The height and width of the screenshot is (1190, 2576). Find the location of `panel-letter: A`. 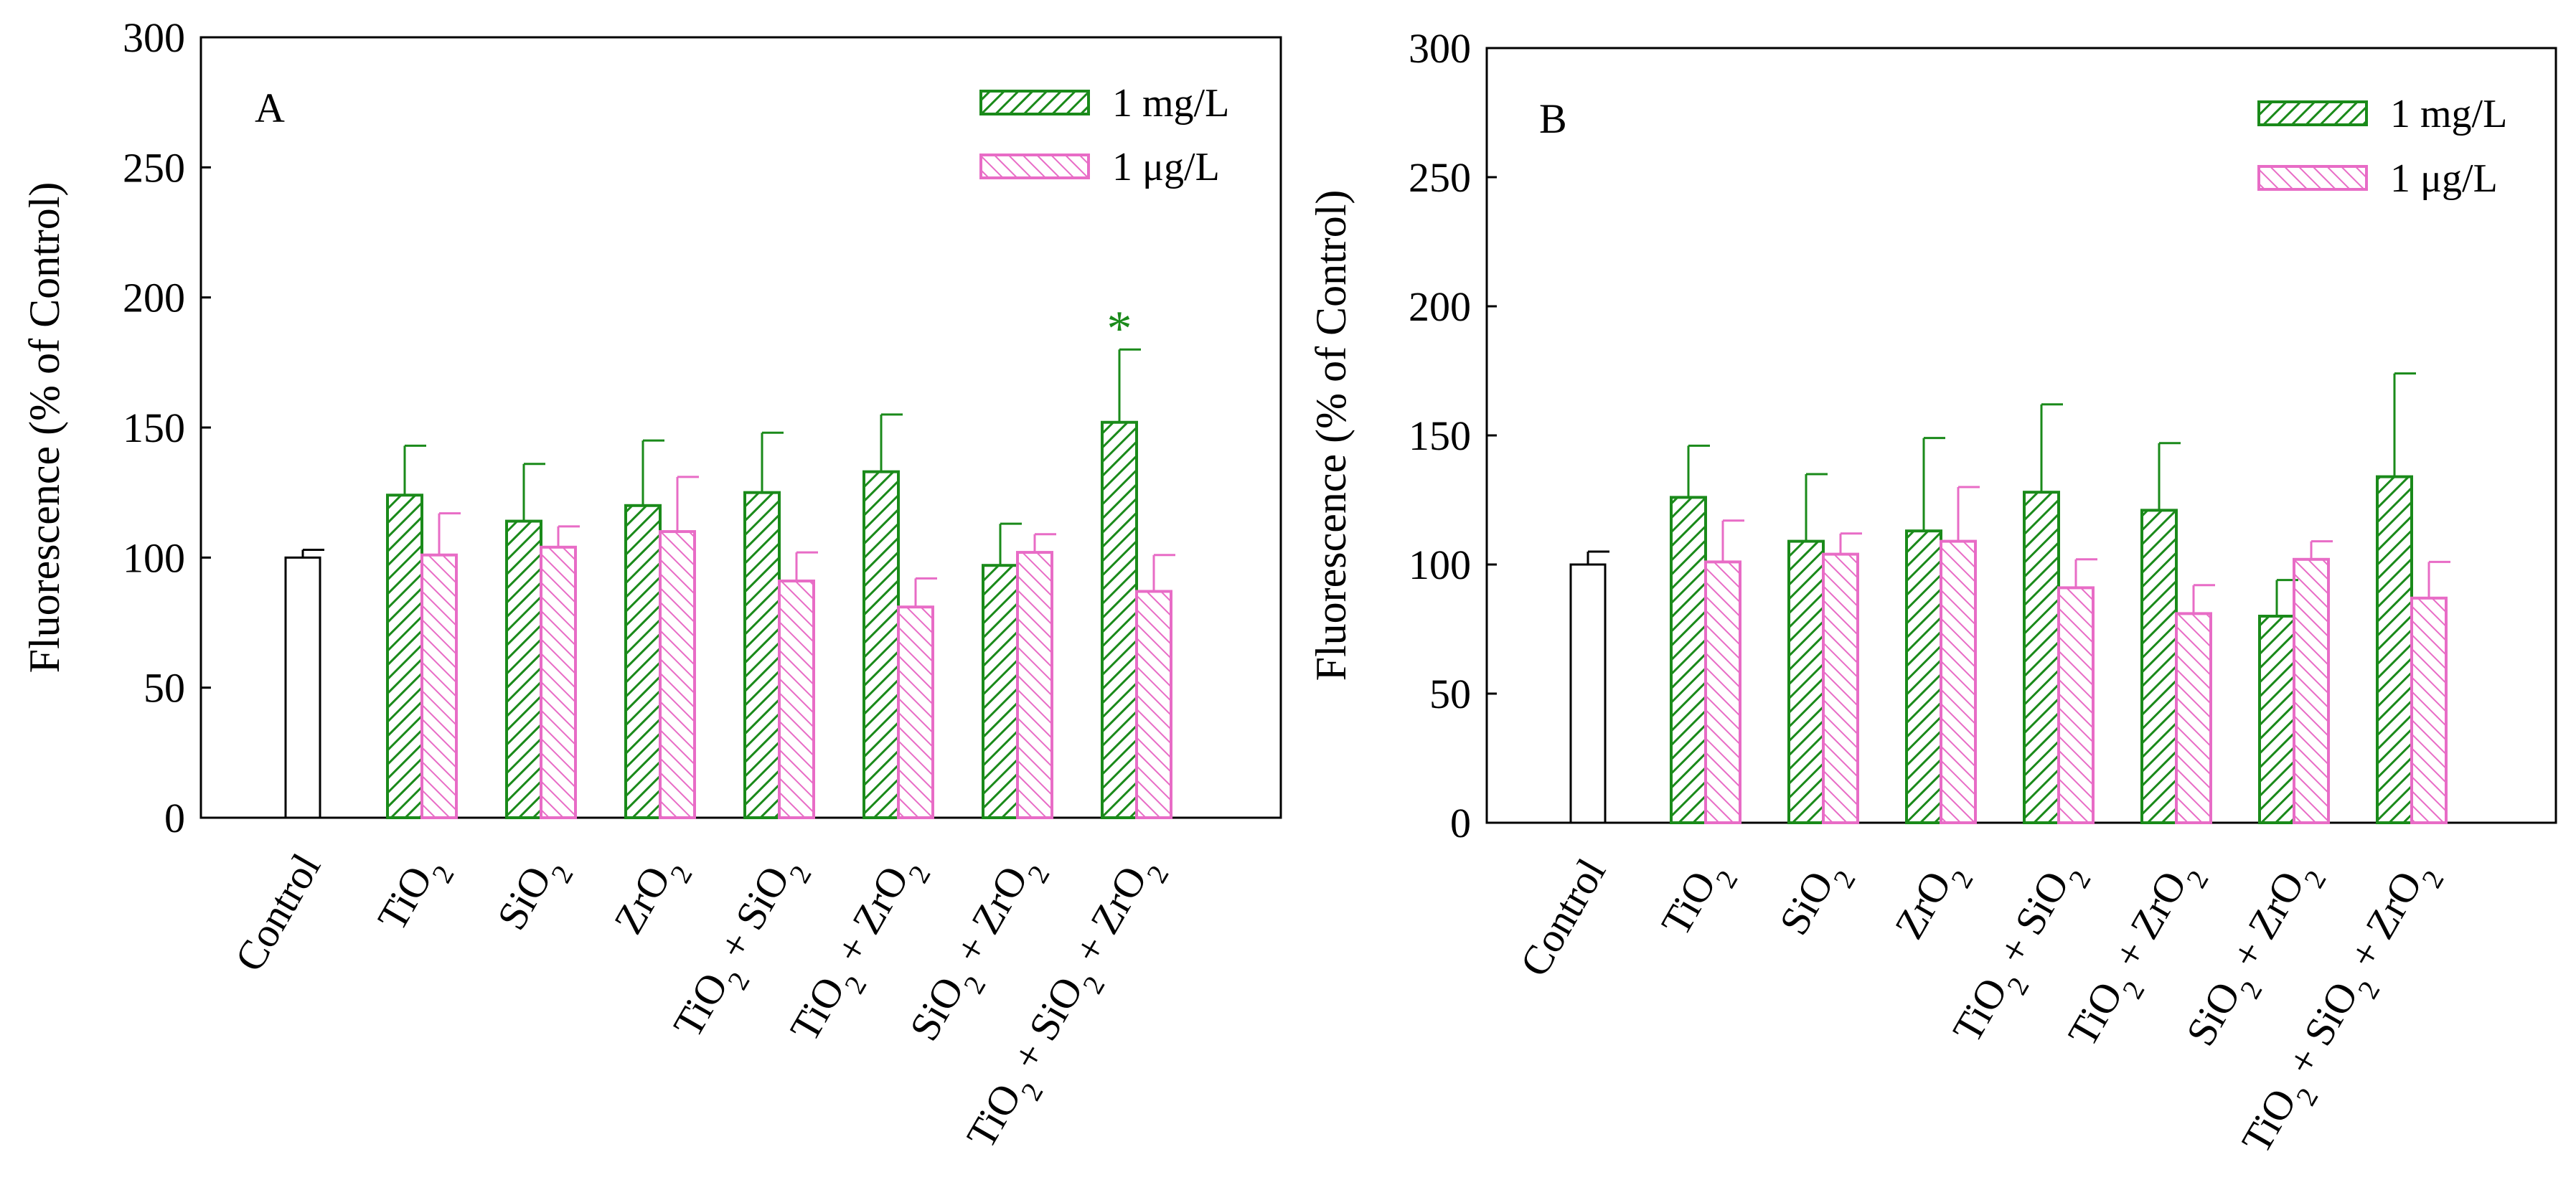

panel-letter: A is located at coordinates (270, 108).